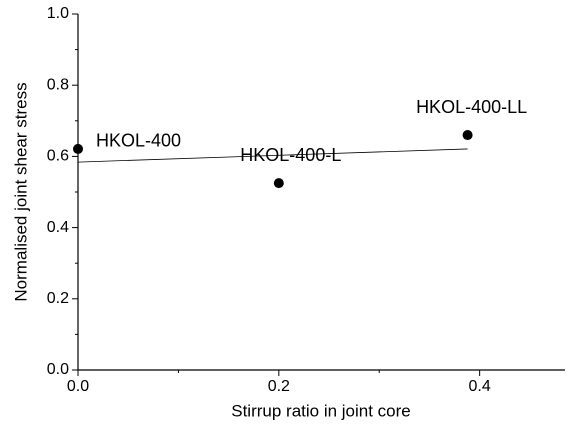 Image resolution: width=569 pixels, height=428 pixels. I want to click on y-axis-title: Normalised joint shear stress, so click(20, 191).